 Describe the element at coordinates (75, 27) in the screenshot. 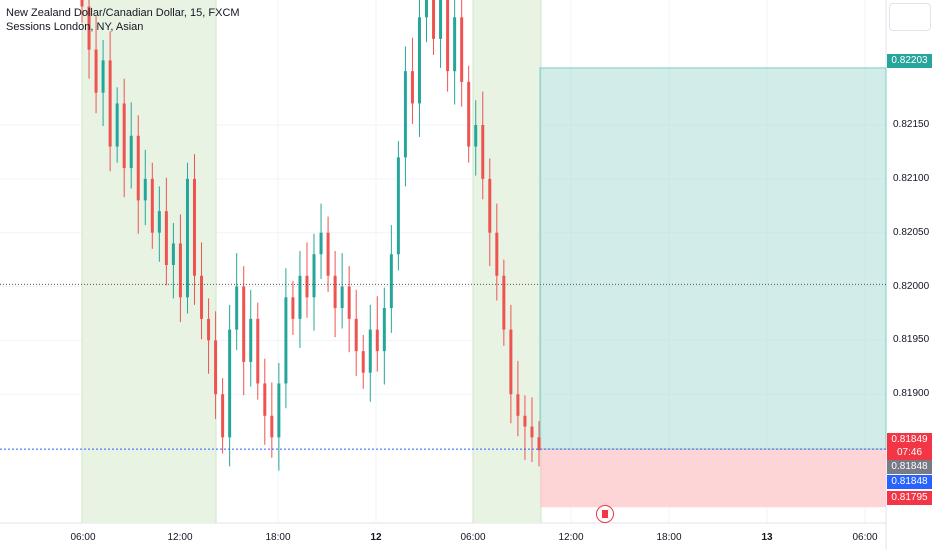

I see `sessions-indicator-label: Sessions London, NY, Asian` at that location.